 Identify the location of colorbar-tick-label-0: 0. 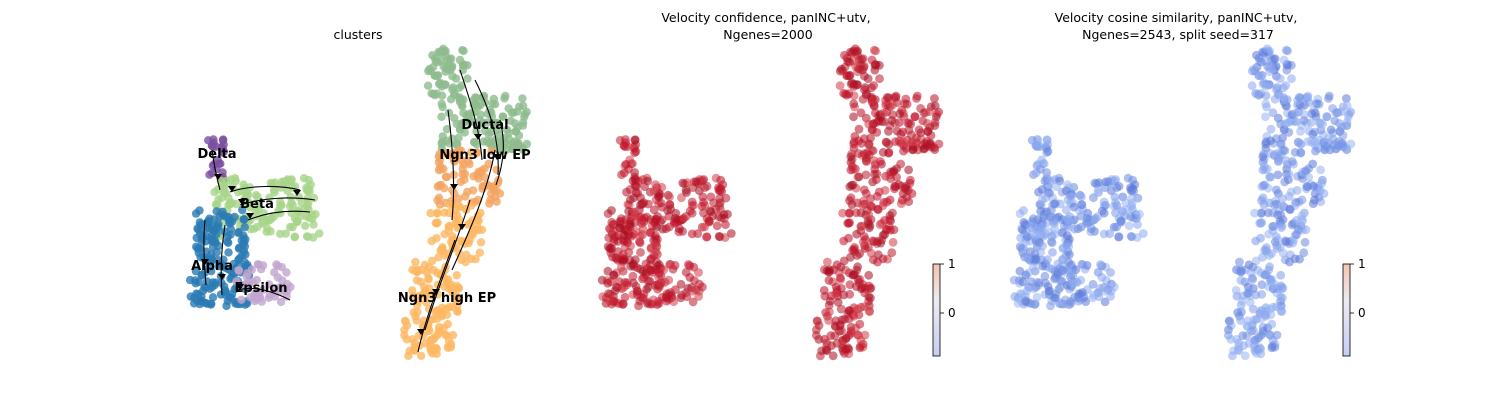
(1362, 313).